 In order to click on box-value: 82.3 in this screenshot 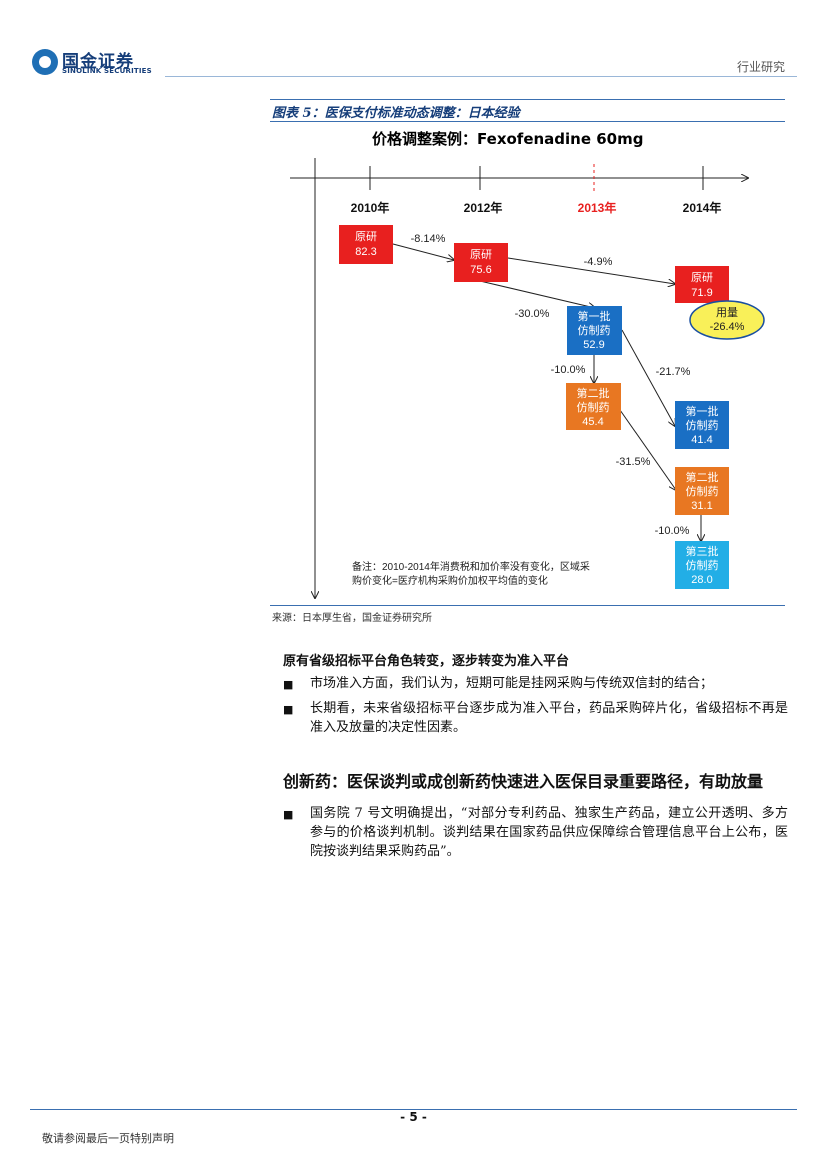, I will do `click(365, 252)`.